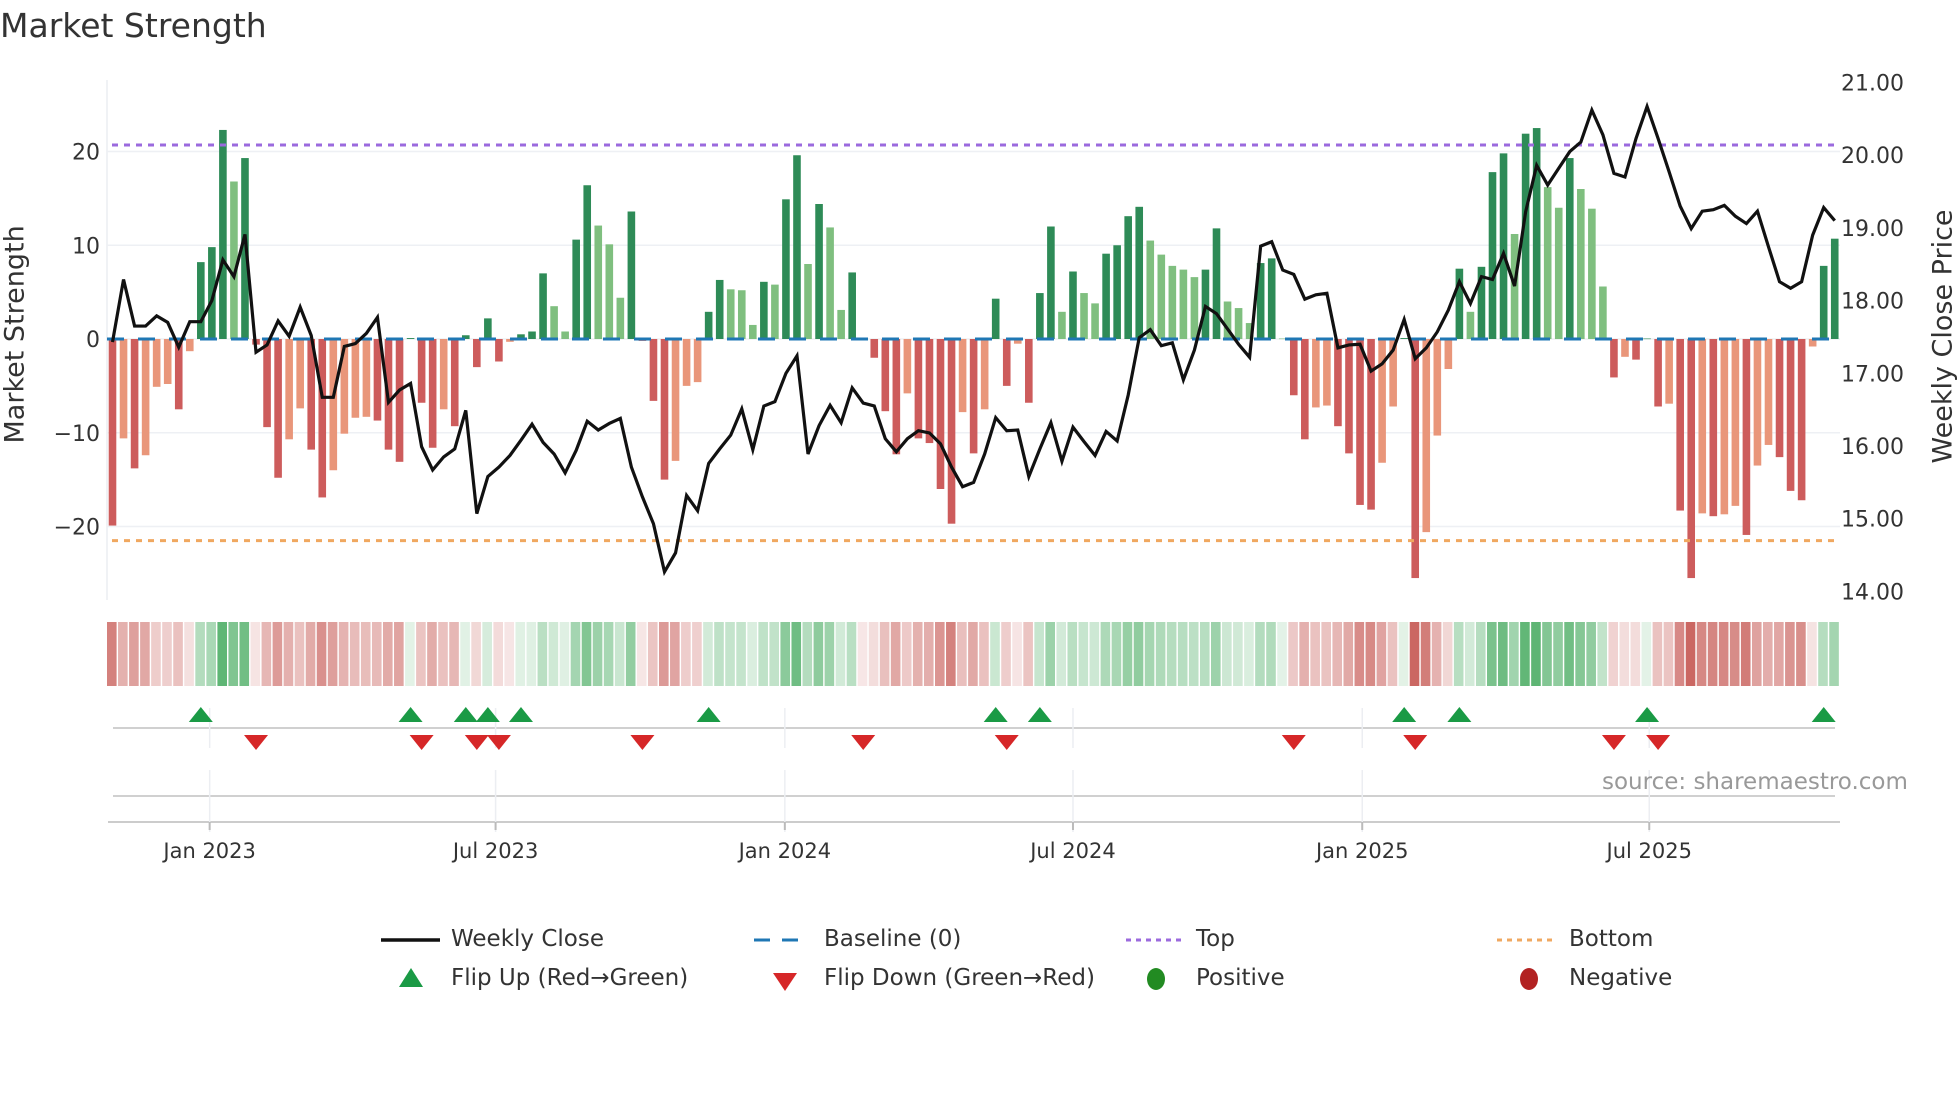 The width and height of the screenshot is (1960, 1102). I want to click on y2-tick-label: 19.00, so click(1872, 229).